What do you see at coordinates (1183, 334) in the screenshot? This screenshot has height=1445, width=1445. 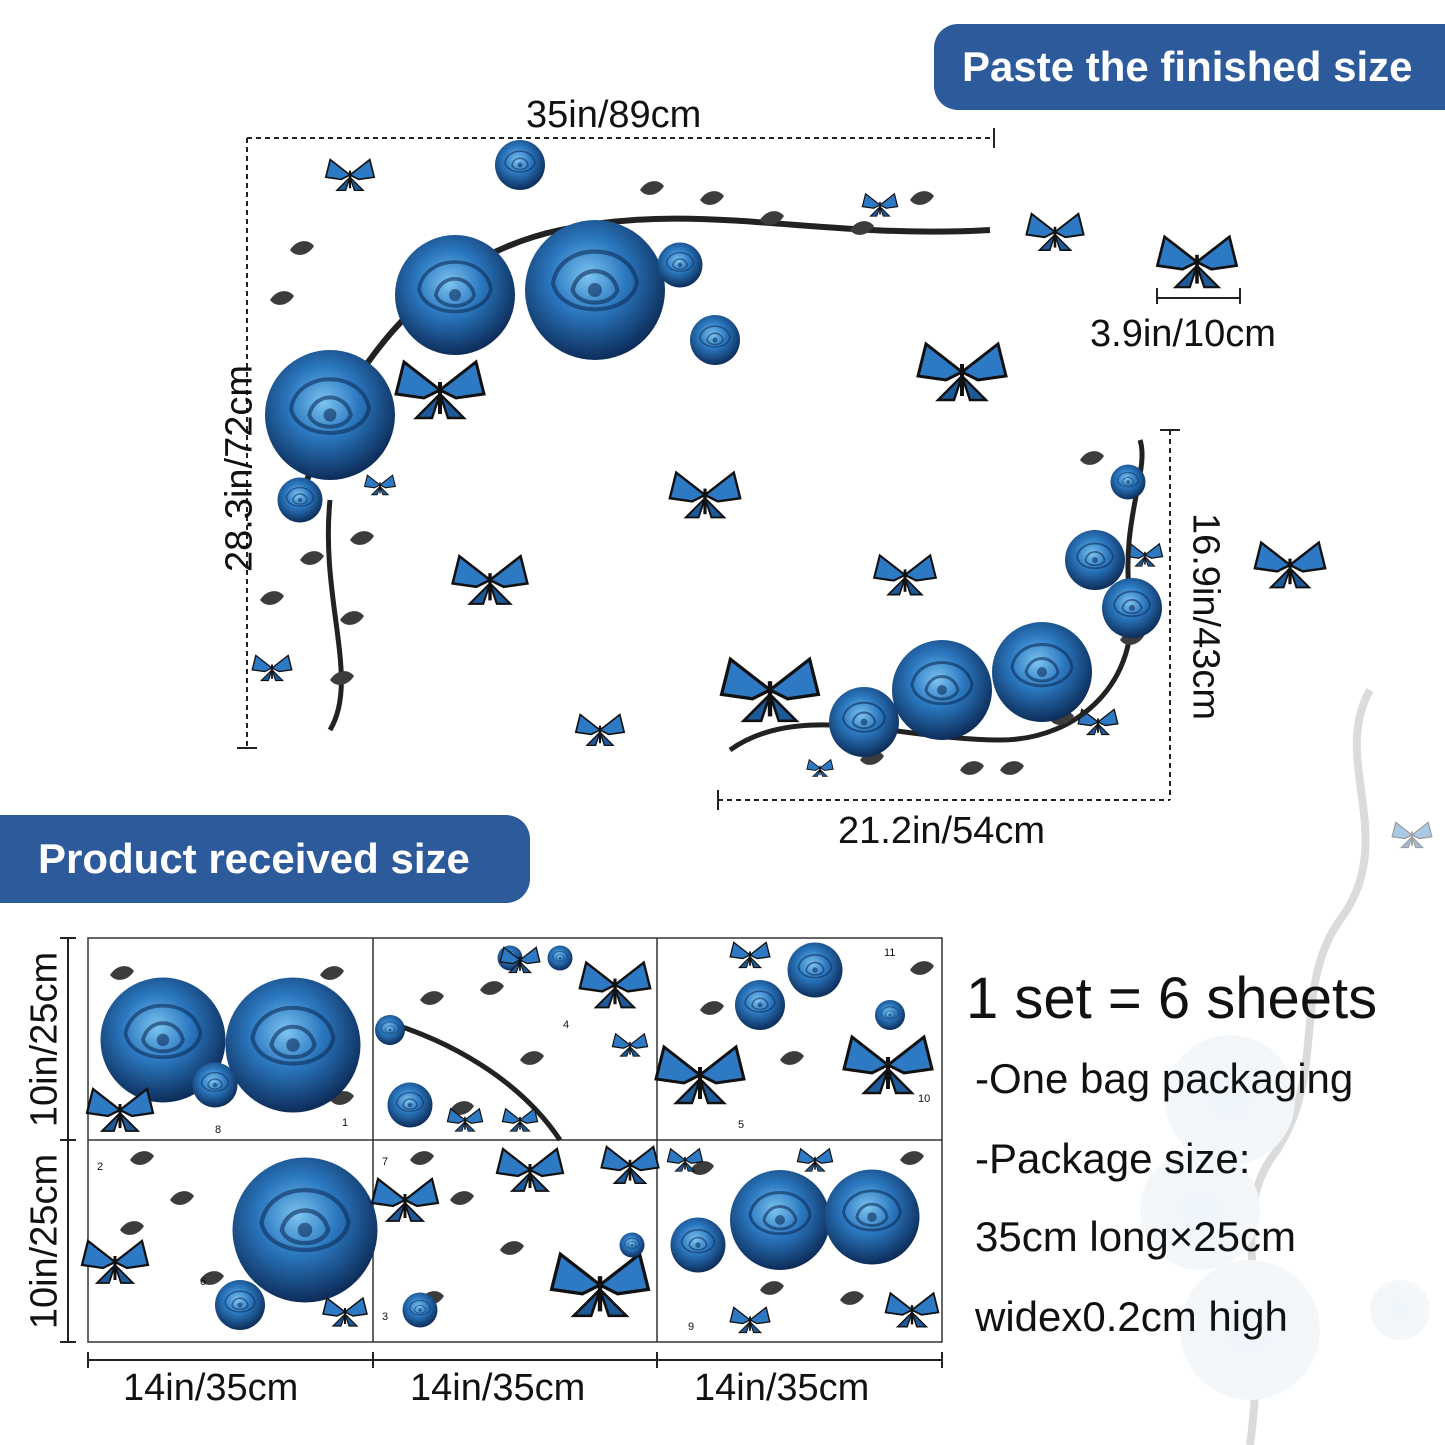 I see `butterfly-width-label: 3.9in/10cm` at bounding box center [1183, 334].